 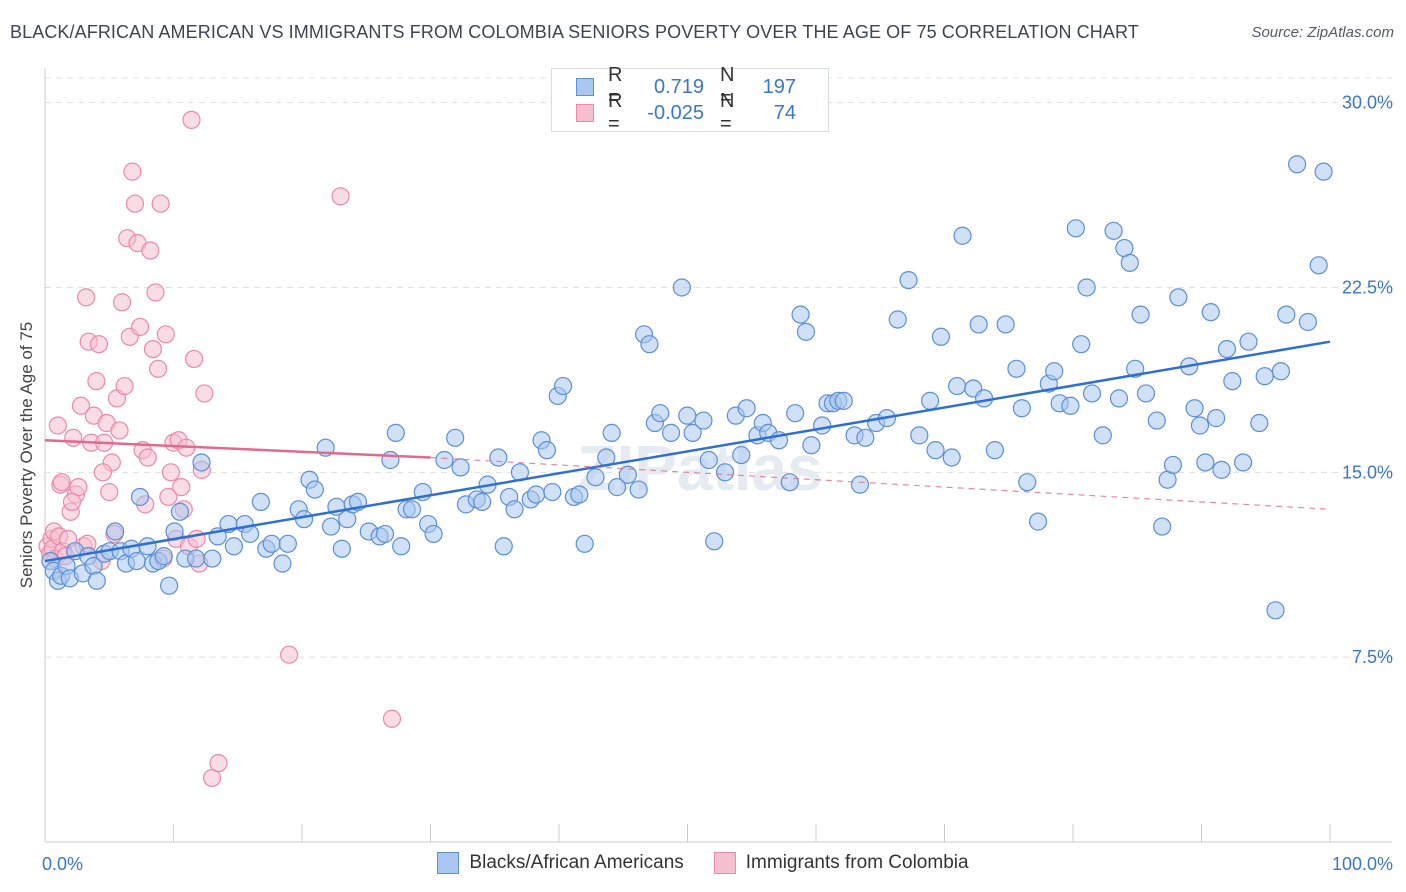 I want to click on source-label: Source: ZipAtlas.com, so click(x=1322, y=32).